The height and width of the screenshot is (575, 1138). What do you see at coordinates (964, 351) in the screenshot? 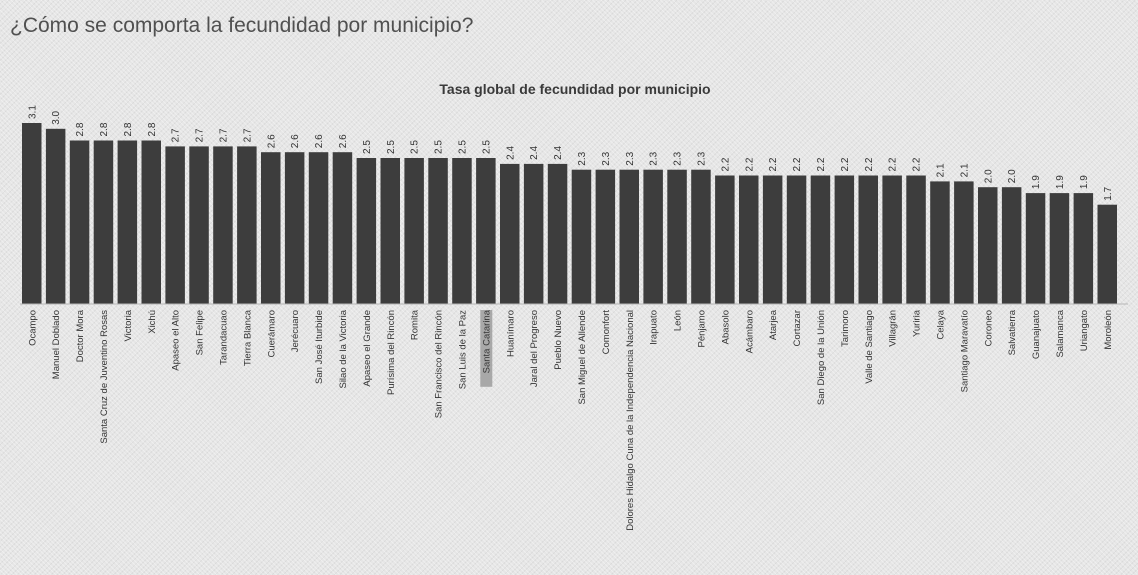
I see `category-label-group: Santiago Maravatío` at bounding box center [964, 351].